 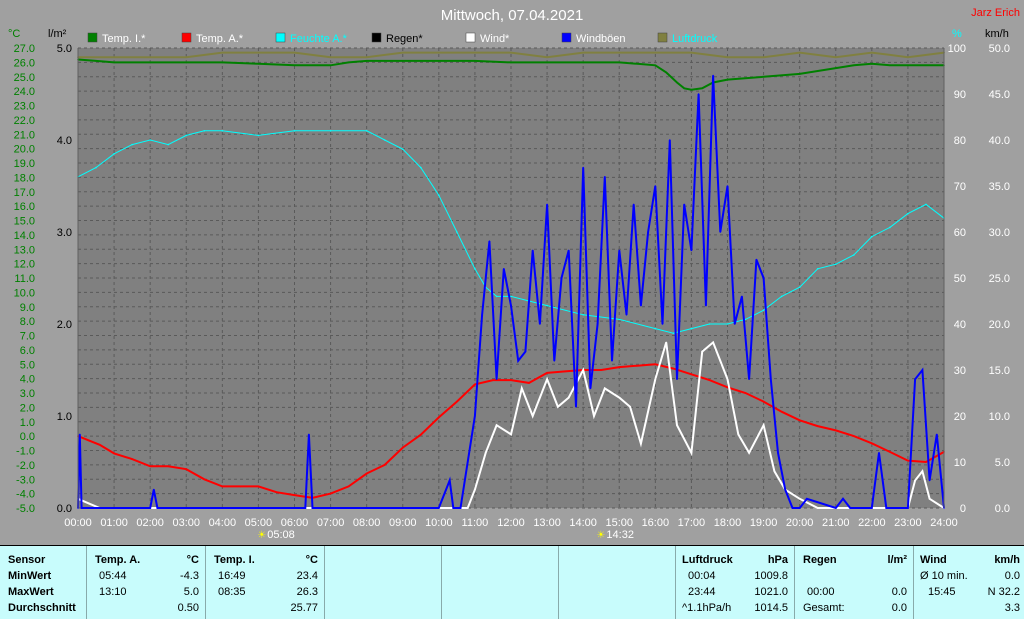 What do you see at coordinates (897, 560) in the screenshot?
I see `rain-unit: l/m²` at bounding box center [897, 560].